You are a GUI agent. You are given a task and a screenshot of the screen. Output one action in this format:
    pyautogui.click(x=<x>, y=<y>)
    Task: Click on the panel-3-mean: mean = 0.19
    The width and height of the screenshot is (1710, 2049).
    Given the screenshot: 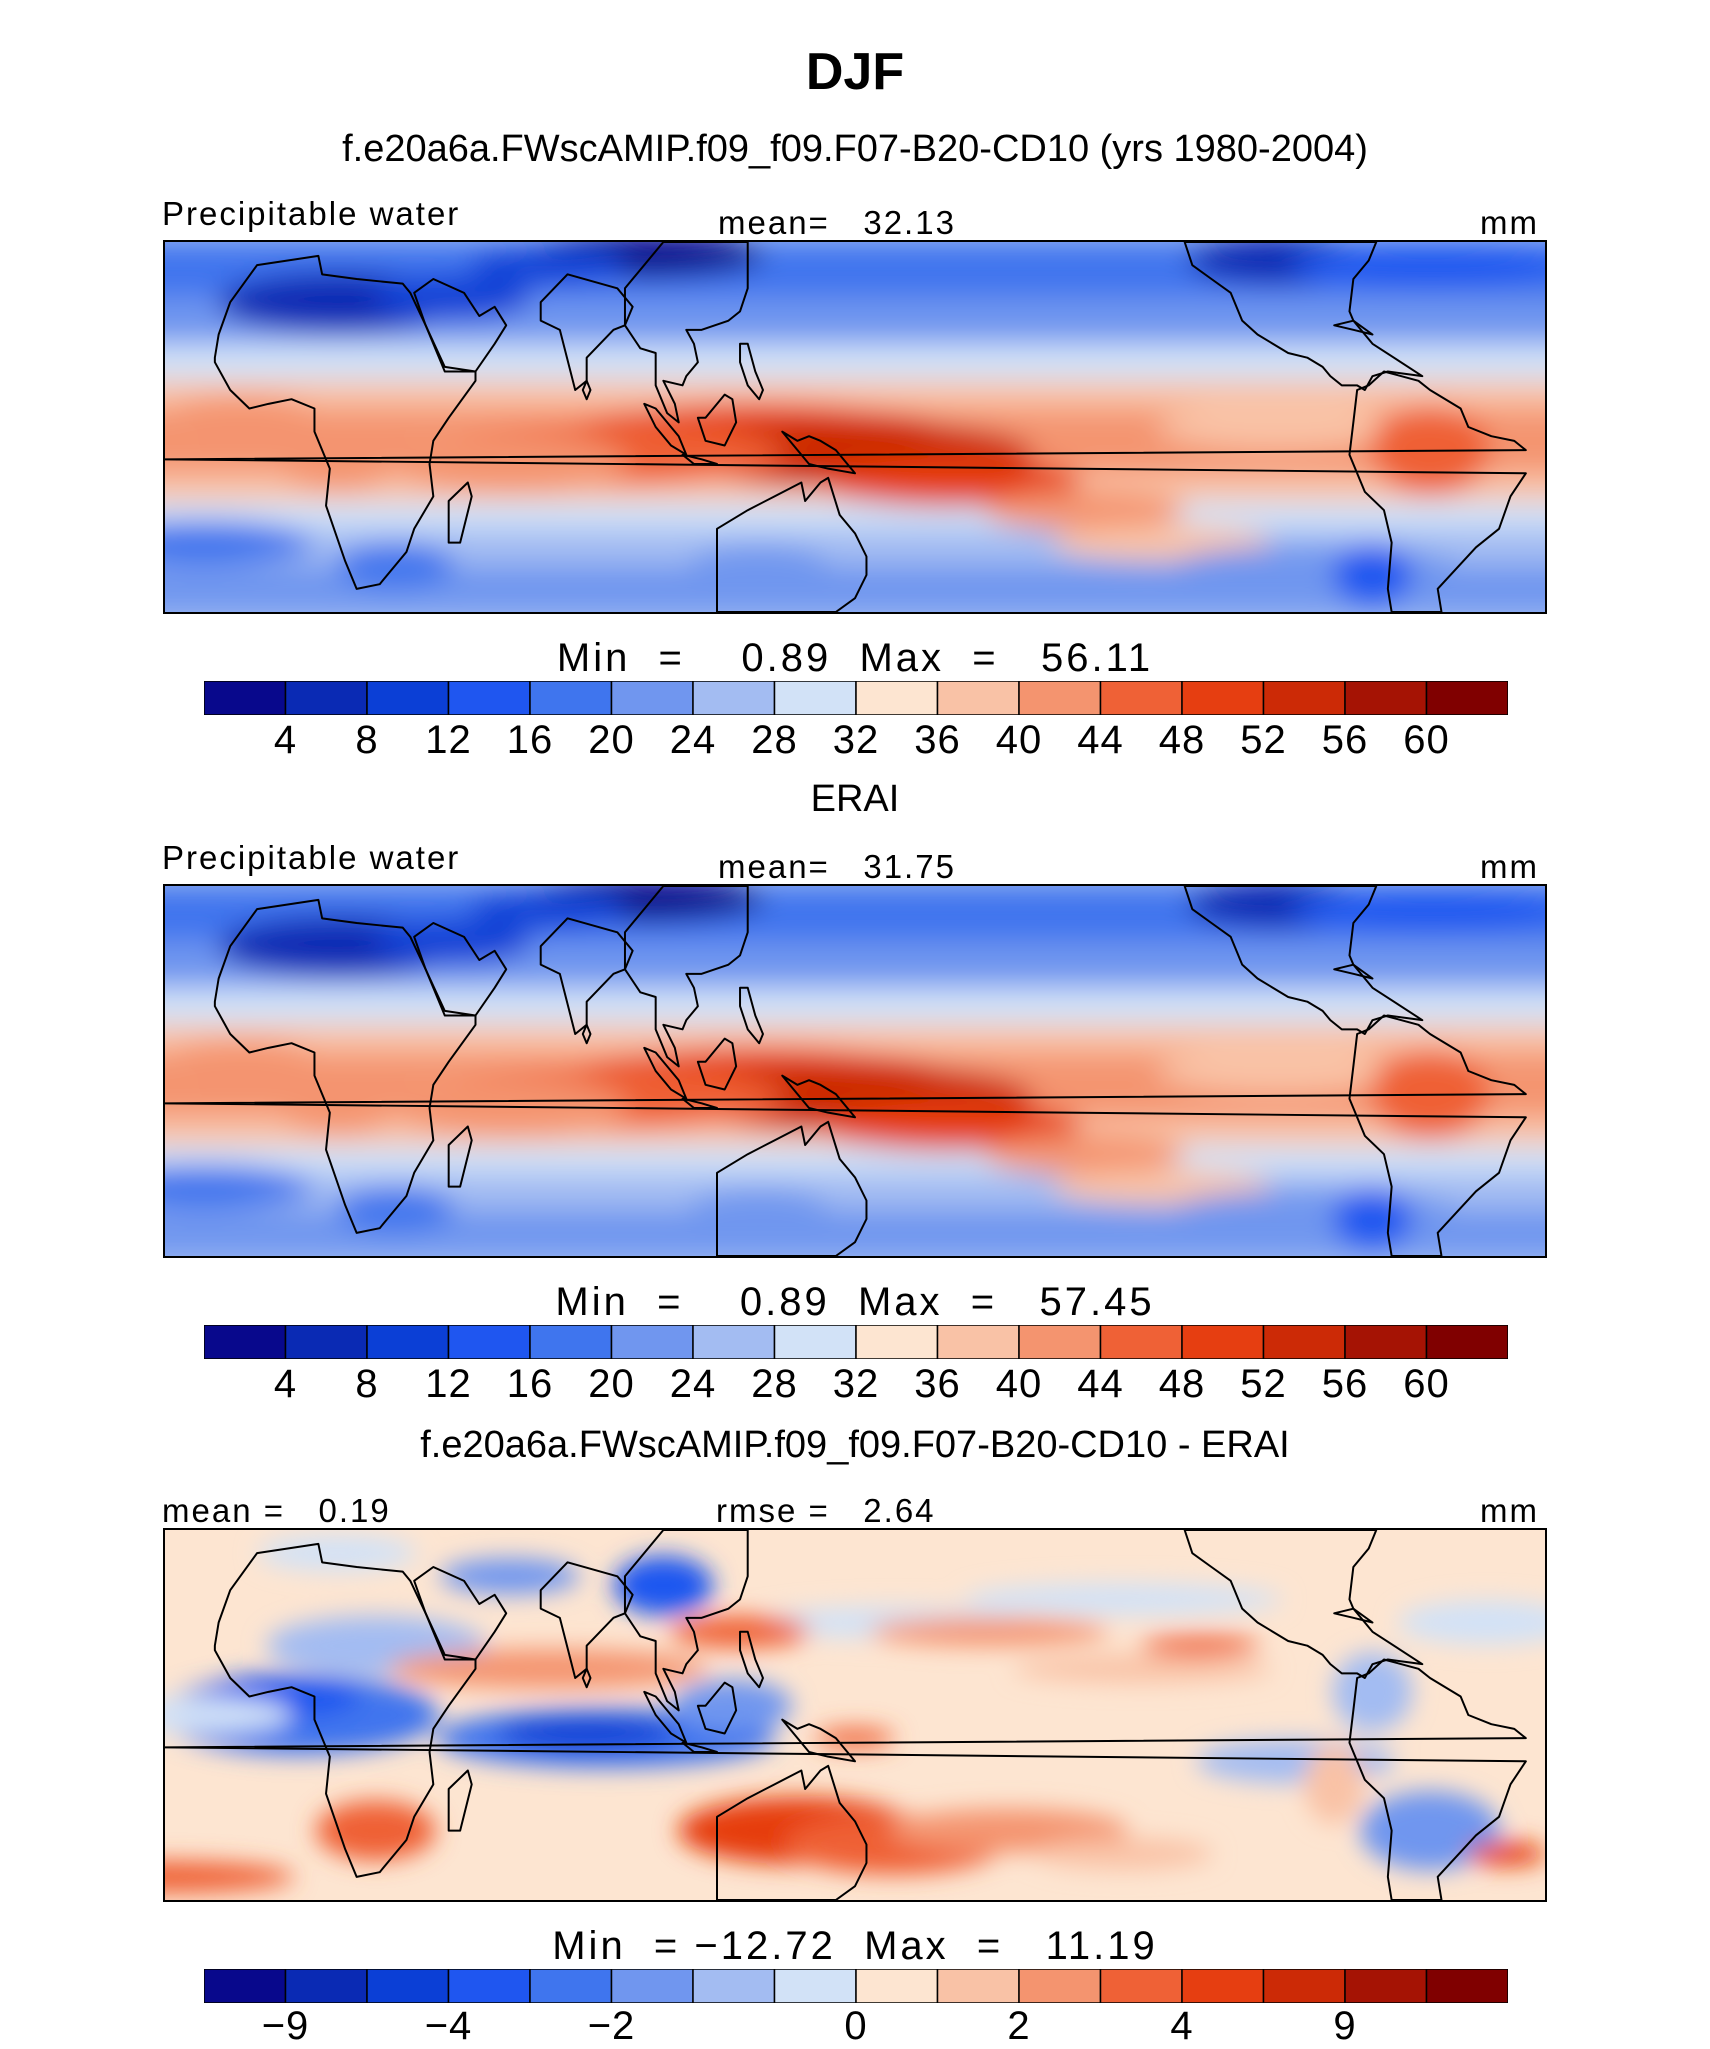 What is the action you would take?
    pyautogui.click(x=276, y=1510)
    